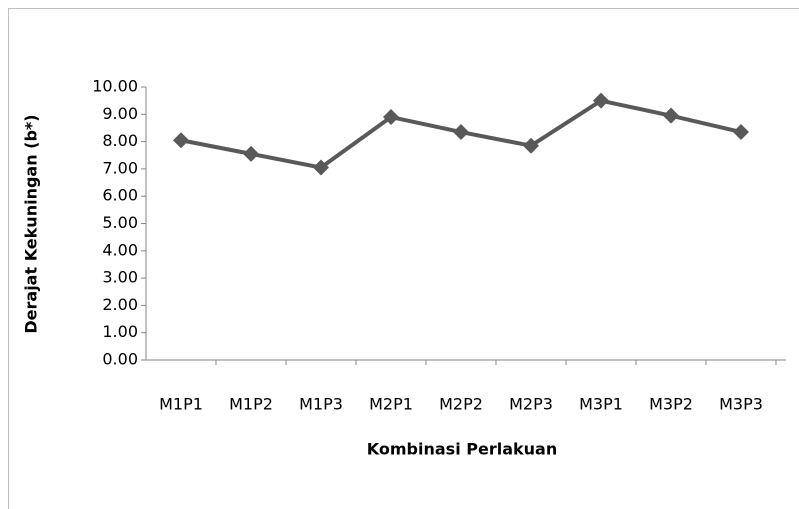  I want to click on y-tick-label: 9.00, so click(120, 113).